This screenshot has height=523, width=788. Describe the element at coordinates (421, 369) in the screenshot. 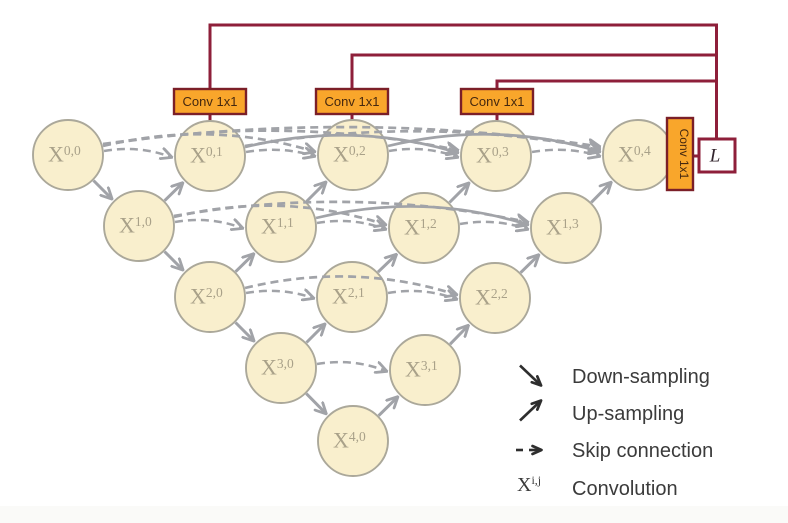

I see `svg-text: X3,1` at that location.